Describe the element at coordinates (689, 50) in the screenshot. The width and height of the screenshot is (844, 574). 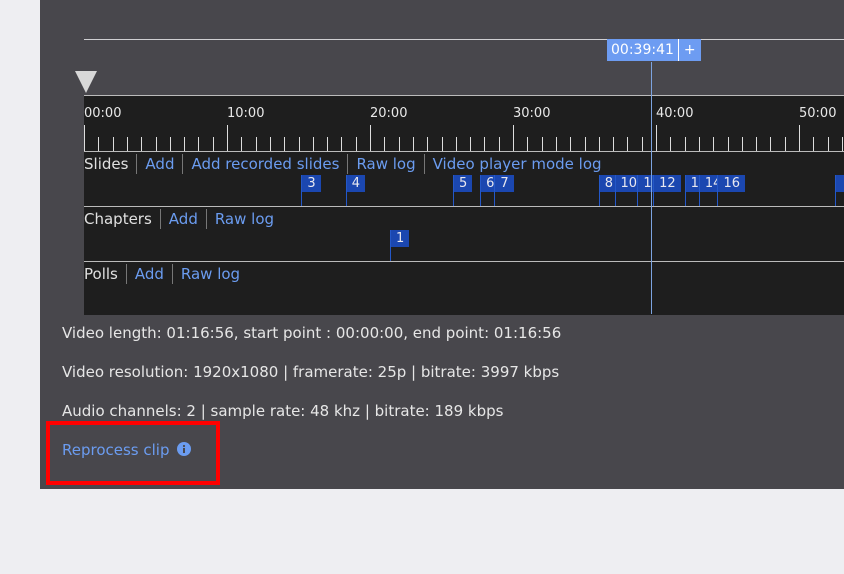
I see `add-at-playhead-button: +` at that location.